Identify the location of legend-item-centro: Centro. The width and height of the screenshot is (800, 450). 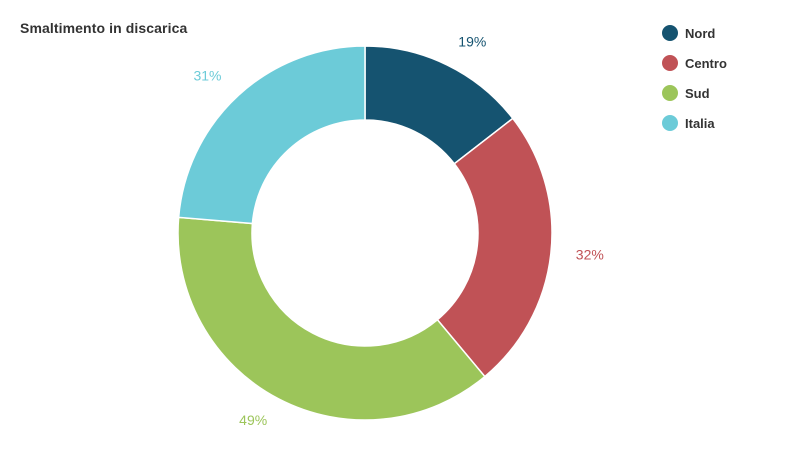
(694, 63).